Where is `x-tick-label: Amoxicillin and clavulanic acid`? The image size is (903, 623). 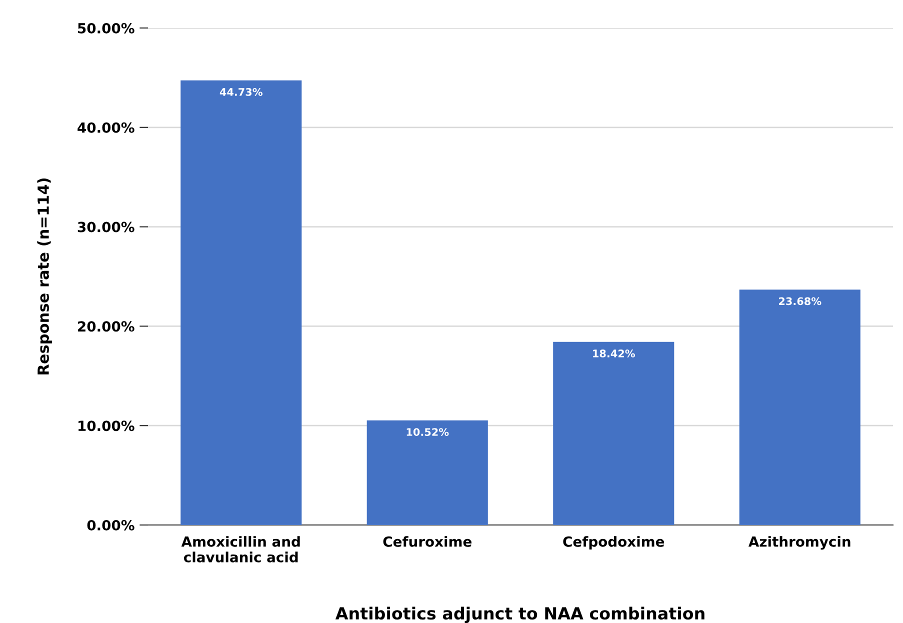 x-tick-label: Amoxicillin and clavulanic acid is located at coordinates (240, 549).